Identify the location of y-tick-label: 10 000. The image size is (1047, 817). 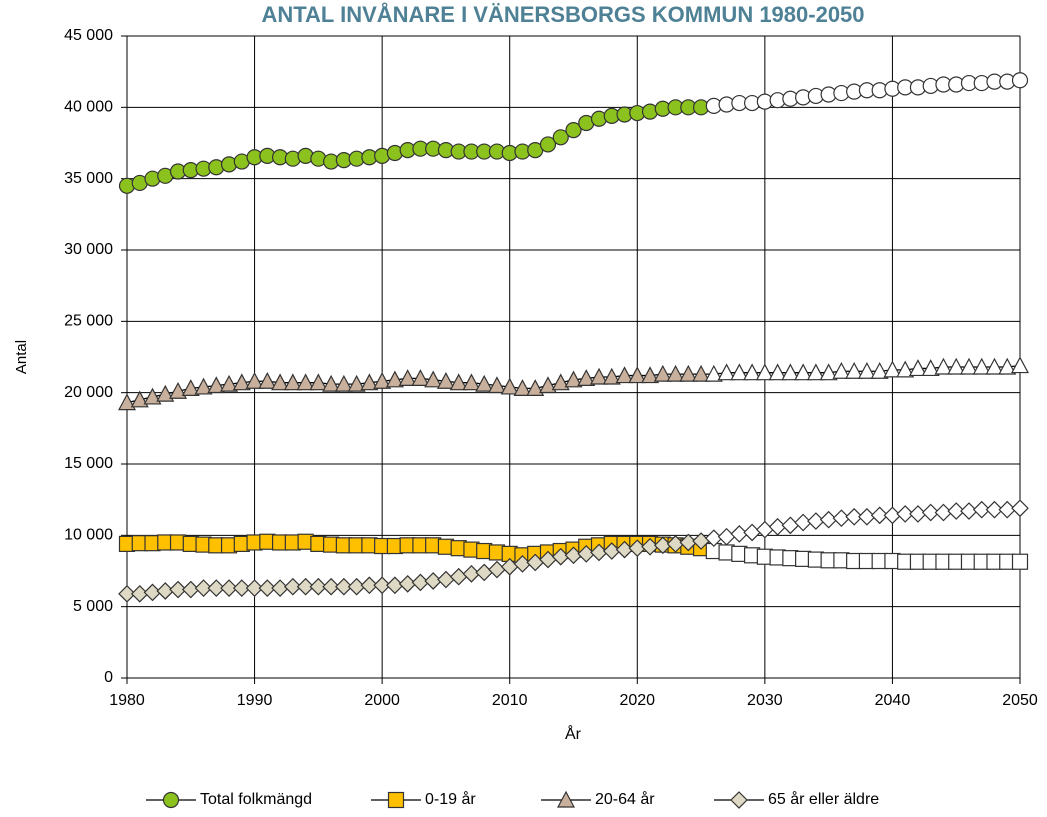
(88, 535).